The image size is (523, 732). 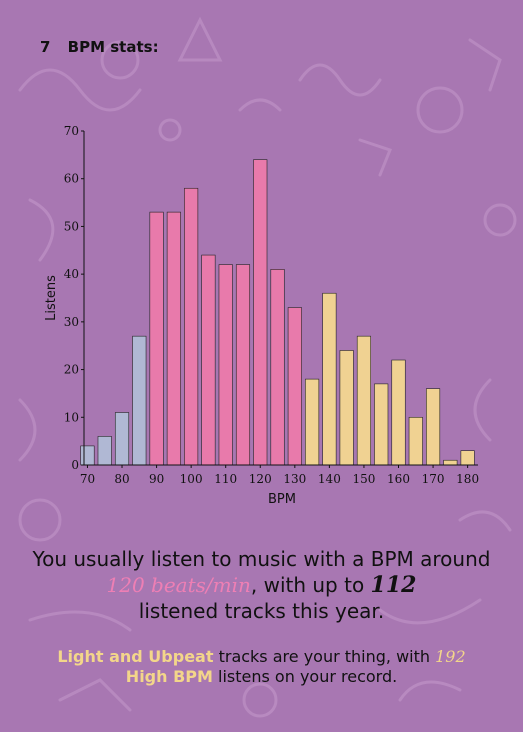 What do you see at coordinates (261, 611) in the screenshot?
I see `summary-text-3: listened tracks this year.` at bounding box center [261, 611].